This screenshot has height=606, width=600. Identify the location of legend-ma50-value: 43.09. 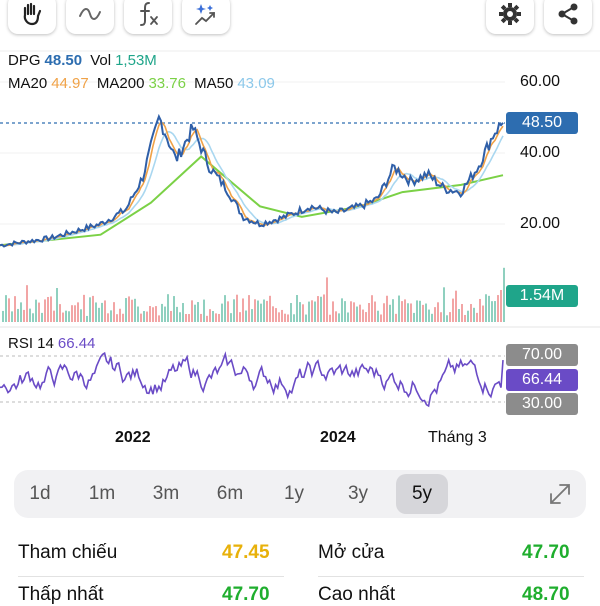
(256, 83).